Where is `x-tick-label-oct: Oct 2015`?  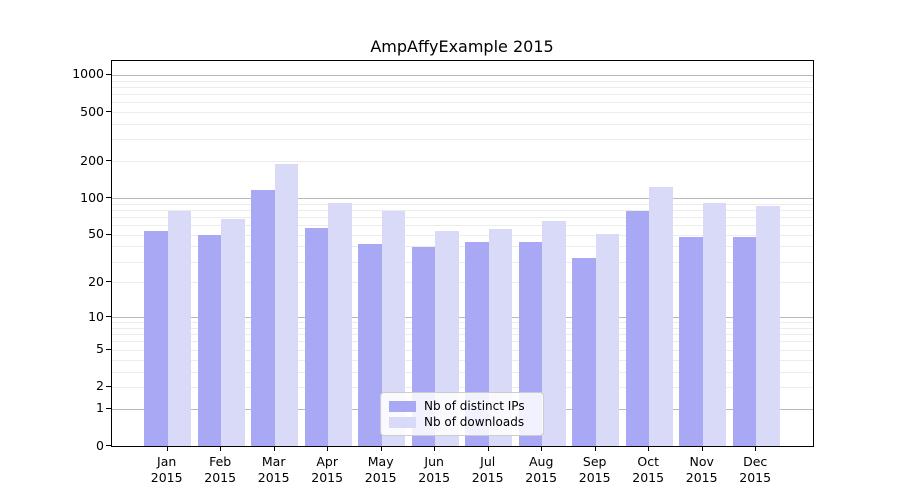
x-tick-label-oct: Oct 2015 is located at coordinates (648, 470).